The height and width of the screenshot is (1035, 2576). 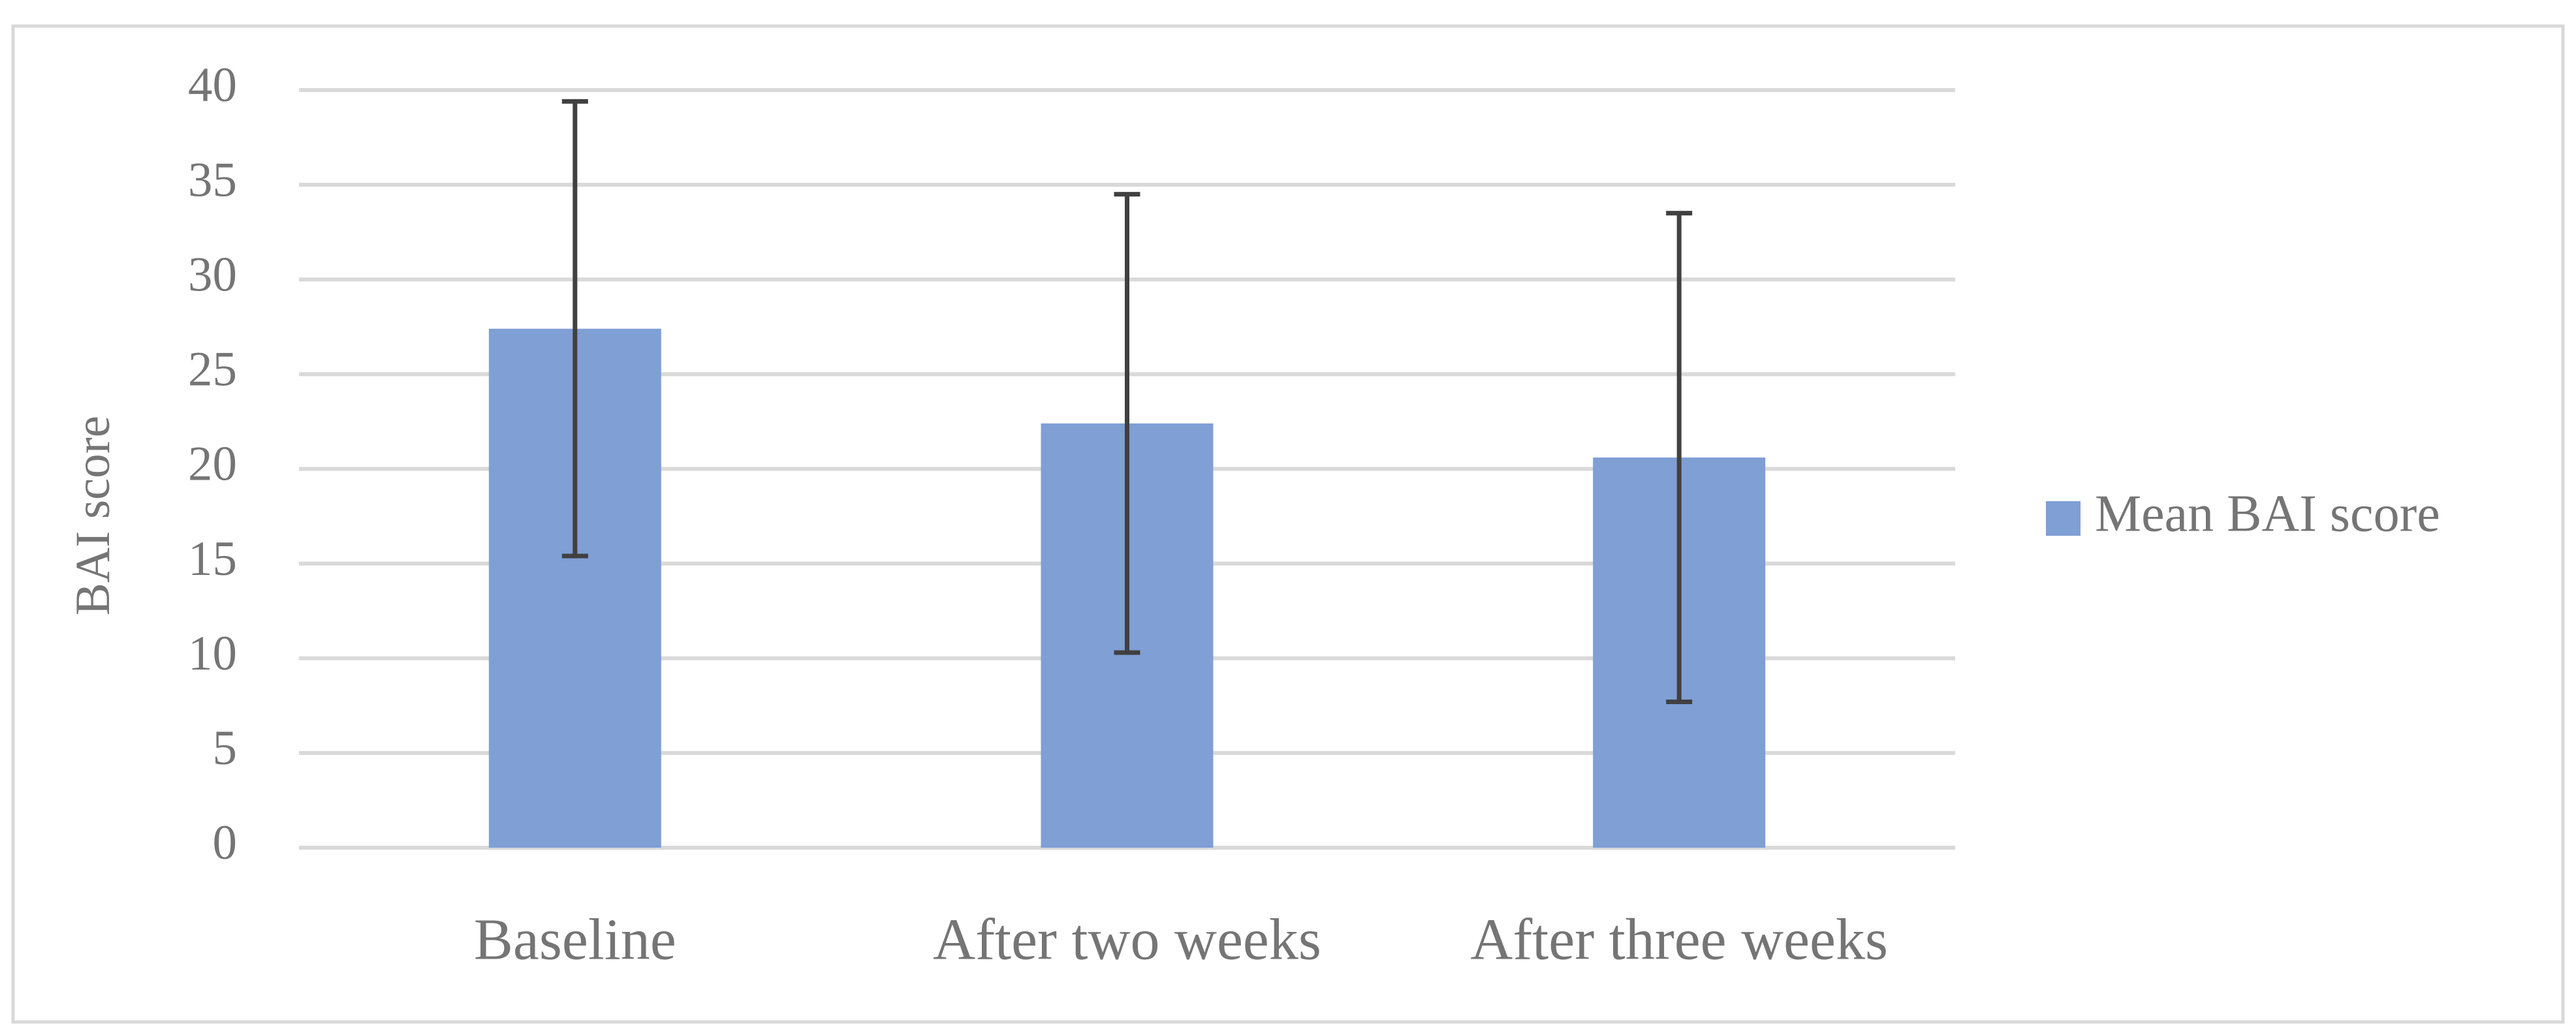 I want to click on y-tick-label: 10, so click(x=212, y=653).